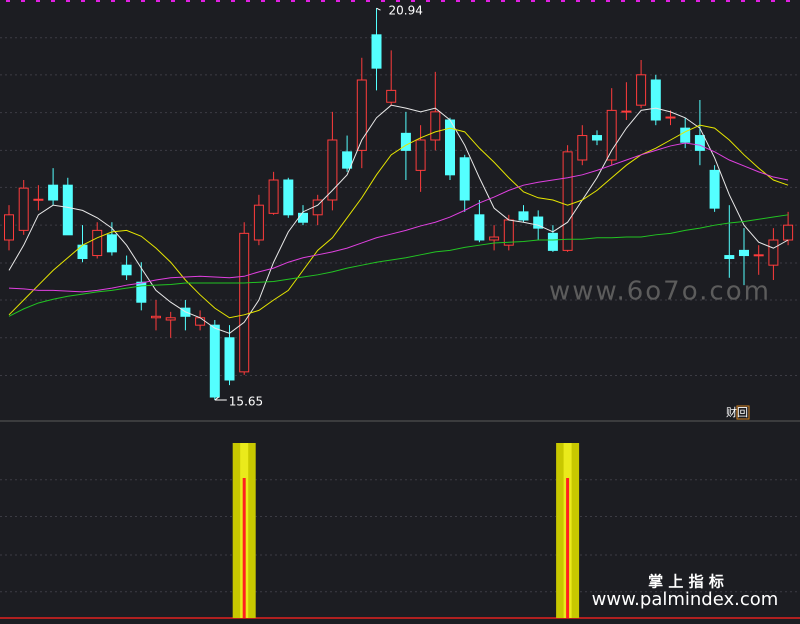  I want to click on high-pointer, so click(378, 9).